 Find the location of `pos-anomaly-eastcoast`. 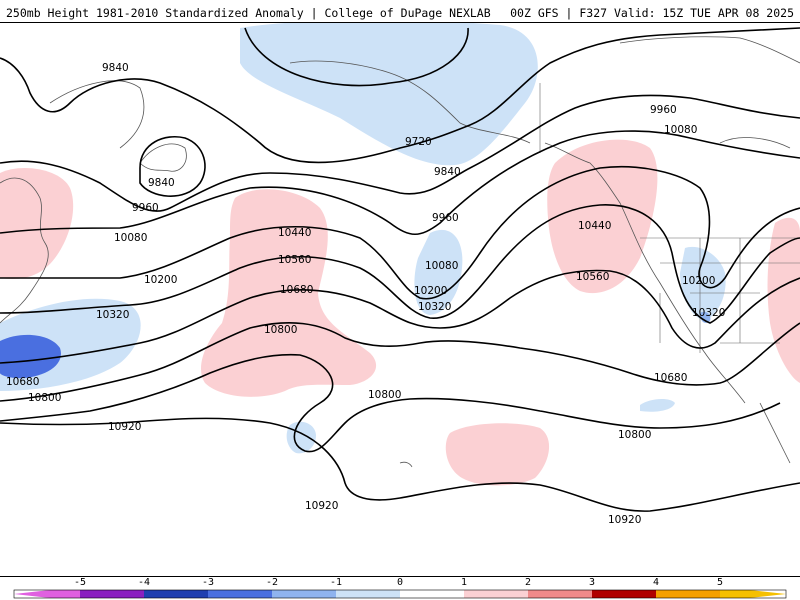

pos-anomaly-eastcoast is located at coordinates (783, 300).